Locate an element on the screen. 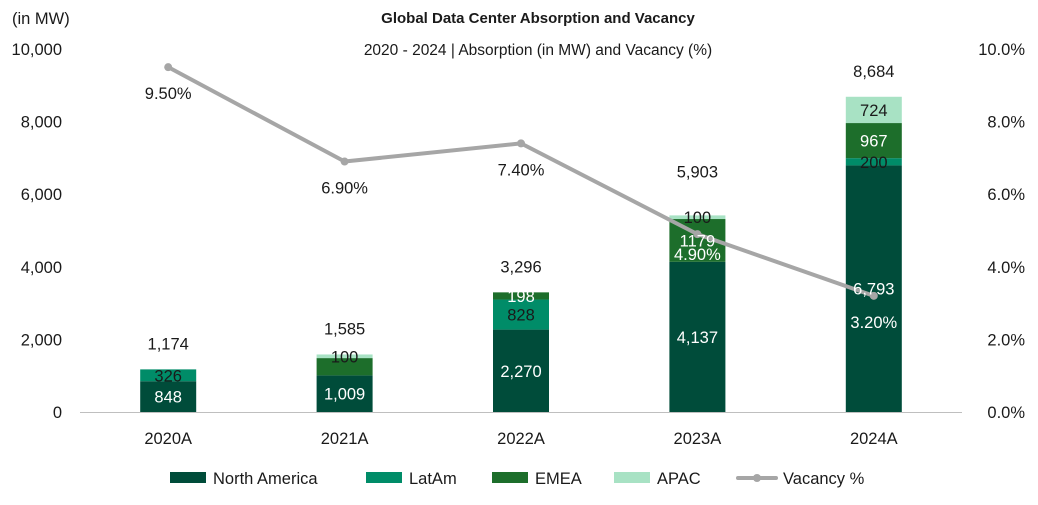  vacancy-label: 7.40% is located at coordinates (521, 170).